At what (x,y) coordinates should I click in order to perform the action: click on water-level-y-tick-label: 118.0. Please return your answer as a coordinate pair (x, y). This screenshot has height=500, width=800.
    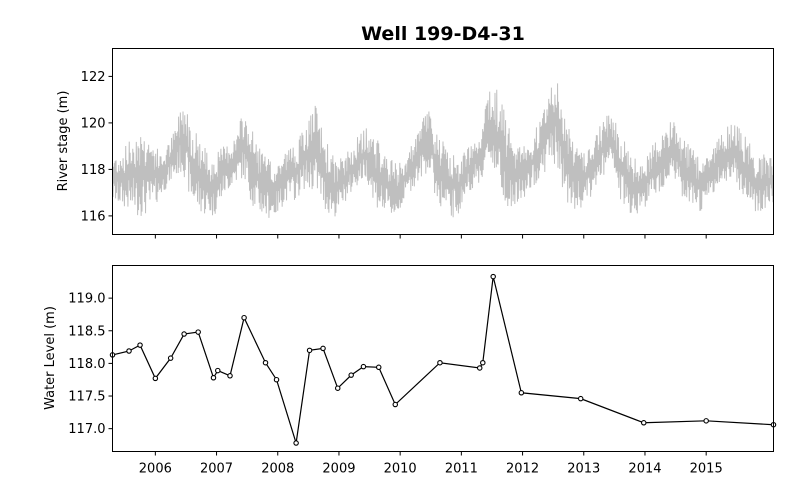
    Looking at the image, I should click on (86, 364).